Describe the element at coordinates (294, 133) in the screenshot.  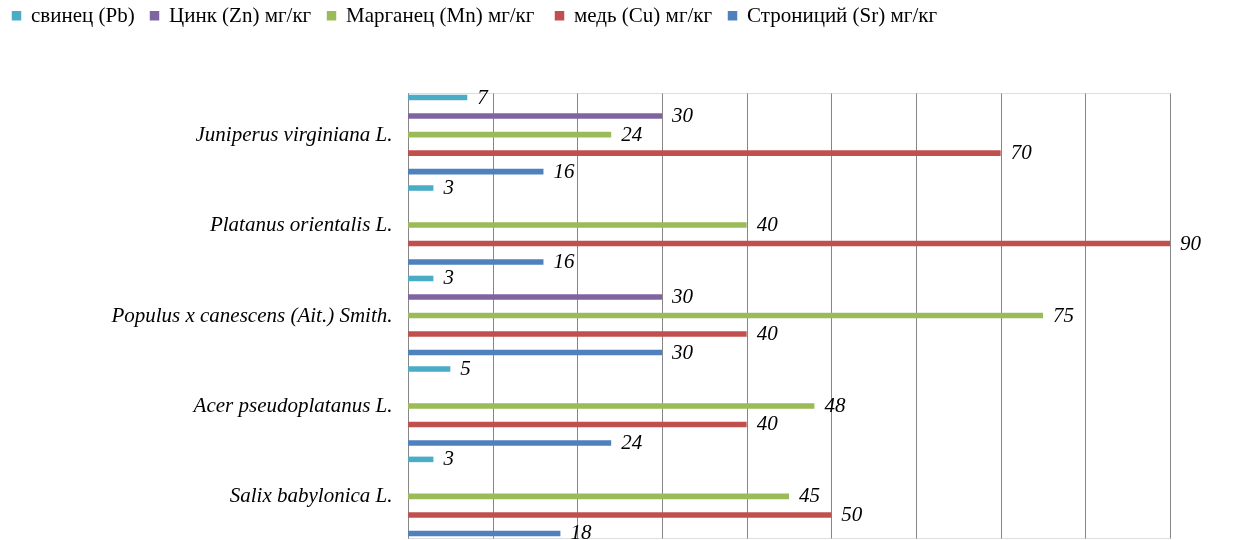
I see `y-tick-label: Juniperus virginiana L.` at that location.